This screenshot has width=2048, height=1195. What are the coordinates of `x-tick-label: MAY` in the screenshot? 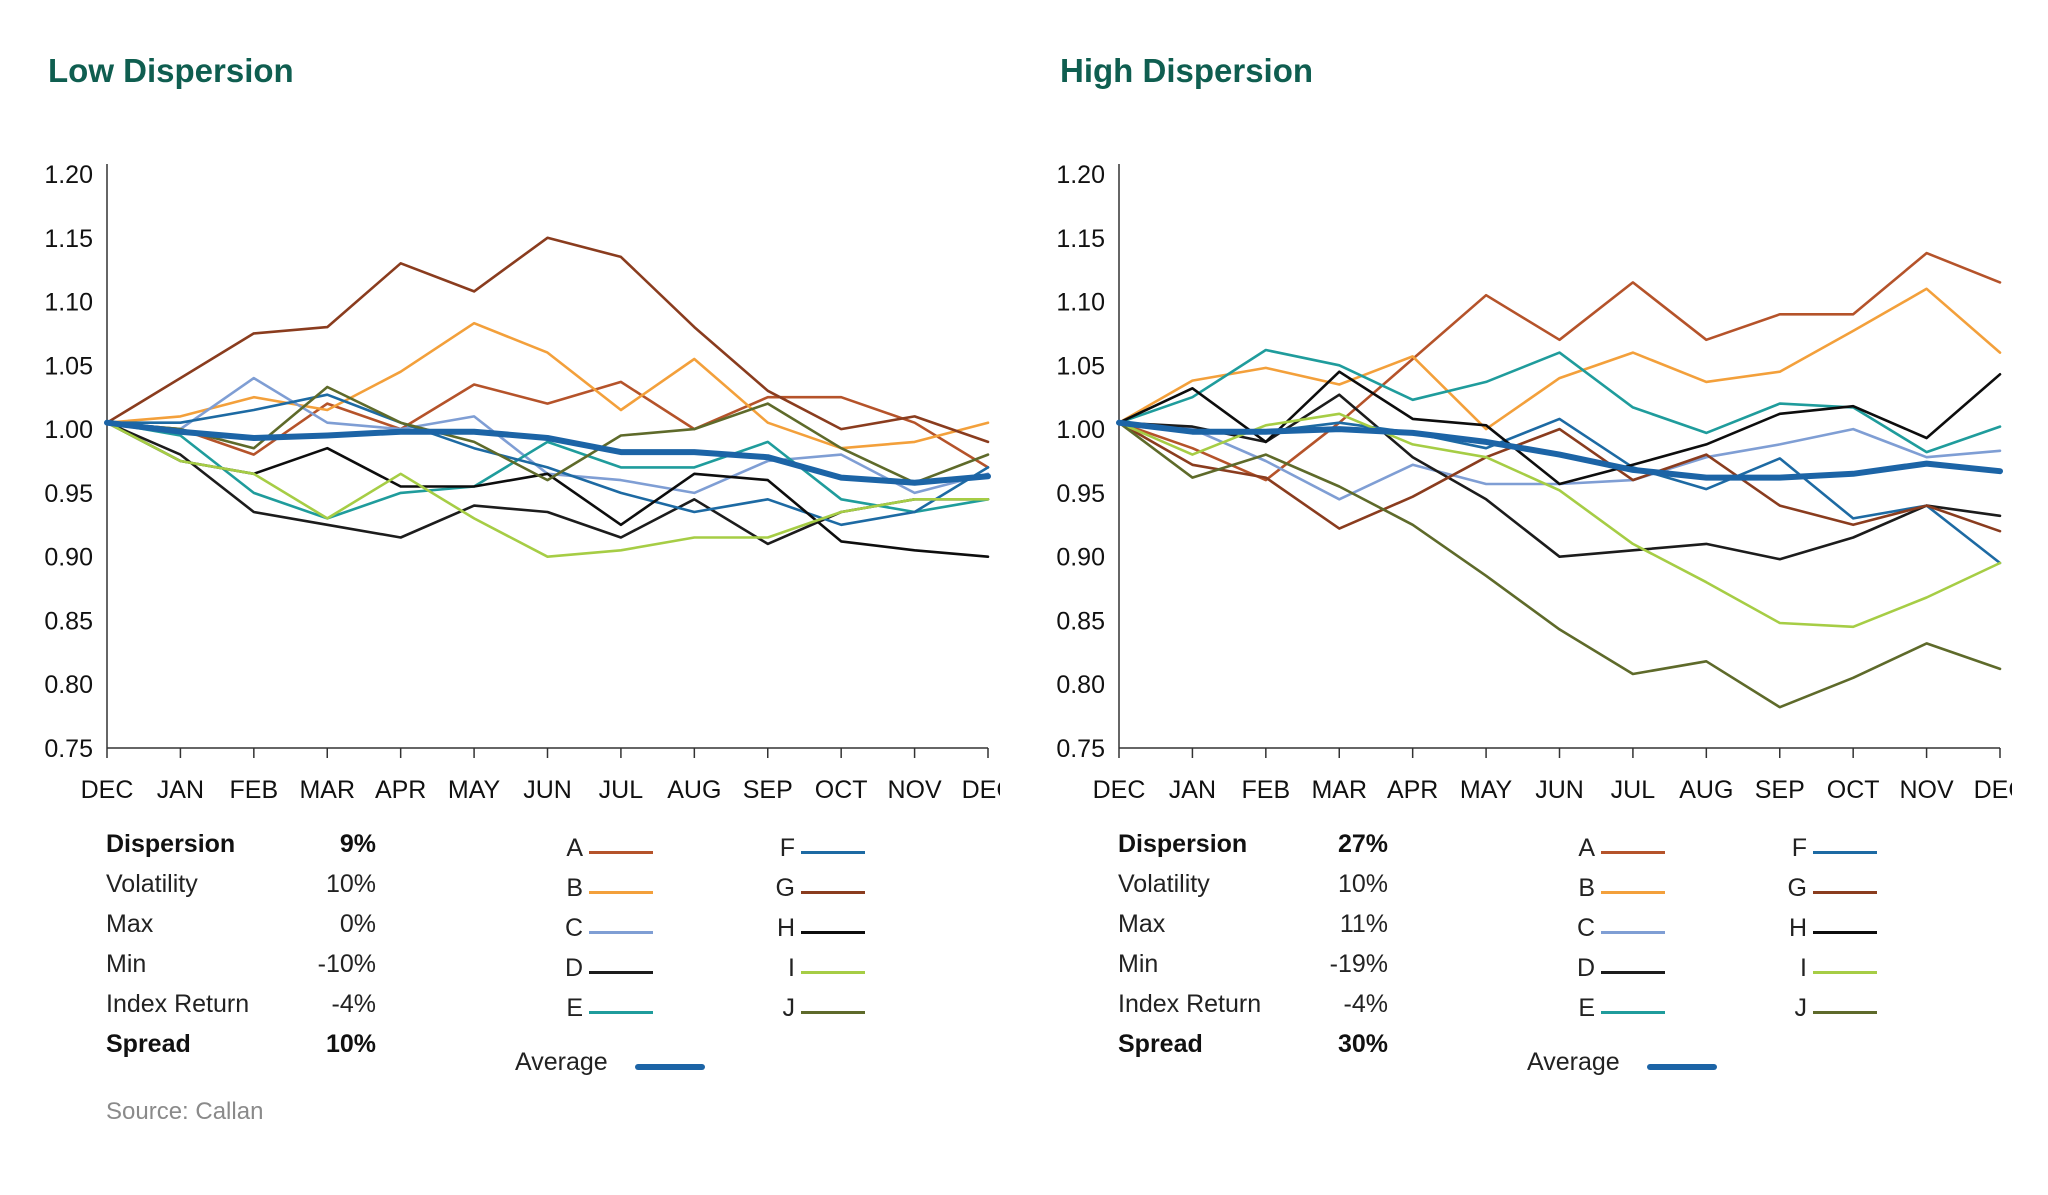 It's located at (474, 790).